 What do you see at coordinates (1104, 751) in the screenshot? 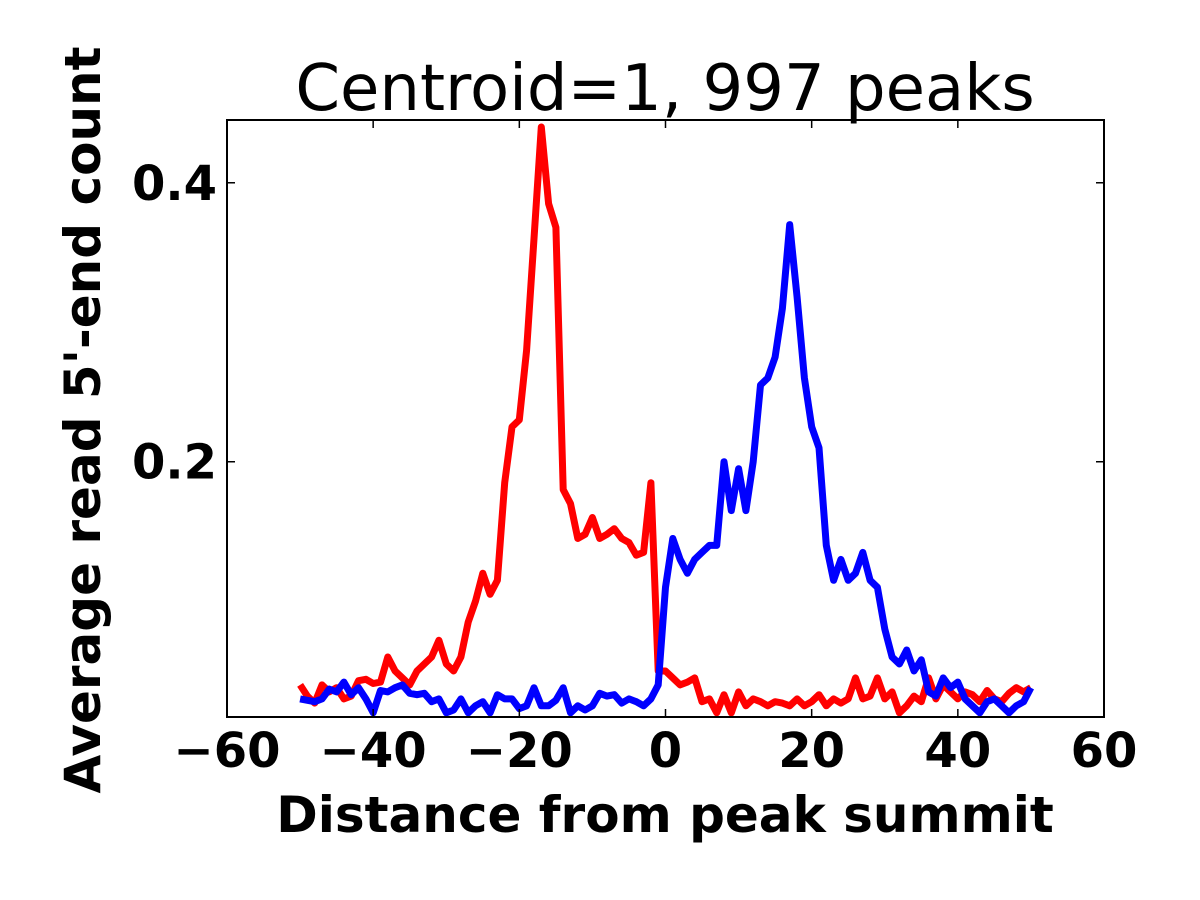
I see `x-tick-label: 60` at bounding box center [1104, 751].